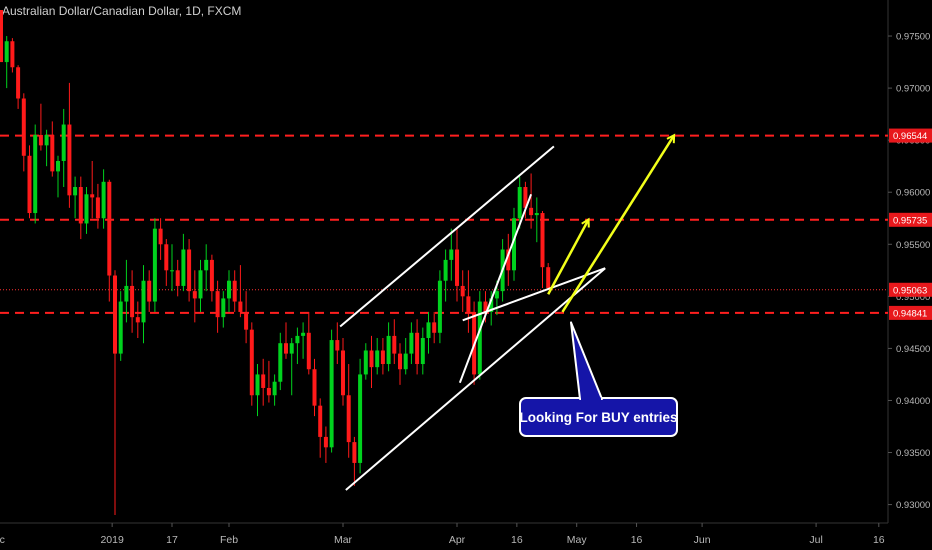 The height and width of the screenshot is (550, 932). Describe the element at coordinates (910, 220) in the screenshot. I see `level-badge-label: 0.95735` at that location.